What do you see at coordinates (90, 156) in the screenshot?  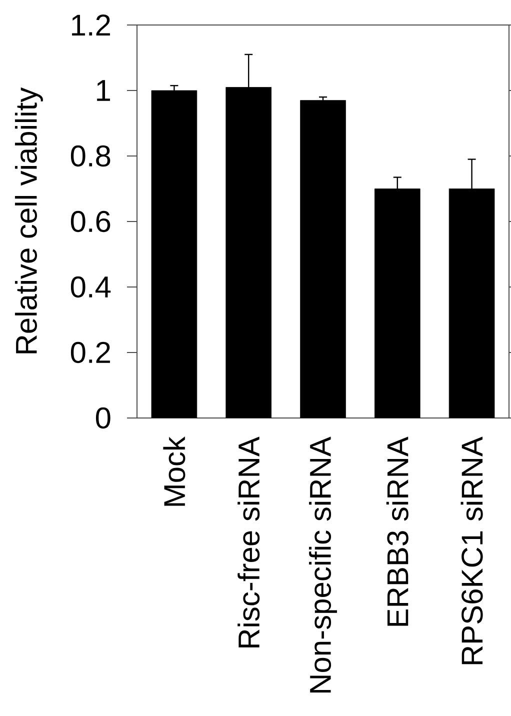 I see `y-tick-label: 0.8` at bounding box center [90, 156].